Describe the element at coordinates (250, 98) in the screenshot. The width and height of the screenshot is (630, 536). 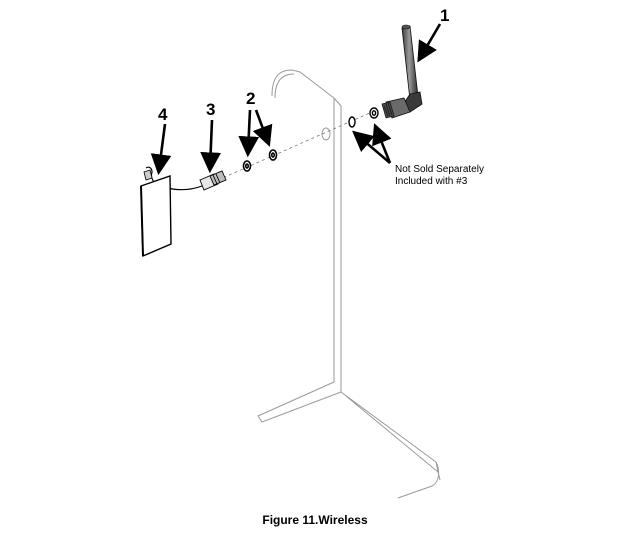
I see `callout-2-label: 2` at that location.